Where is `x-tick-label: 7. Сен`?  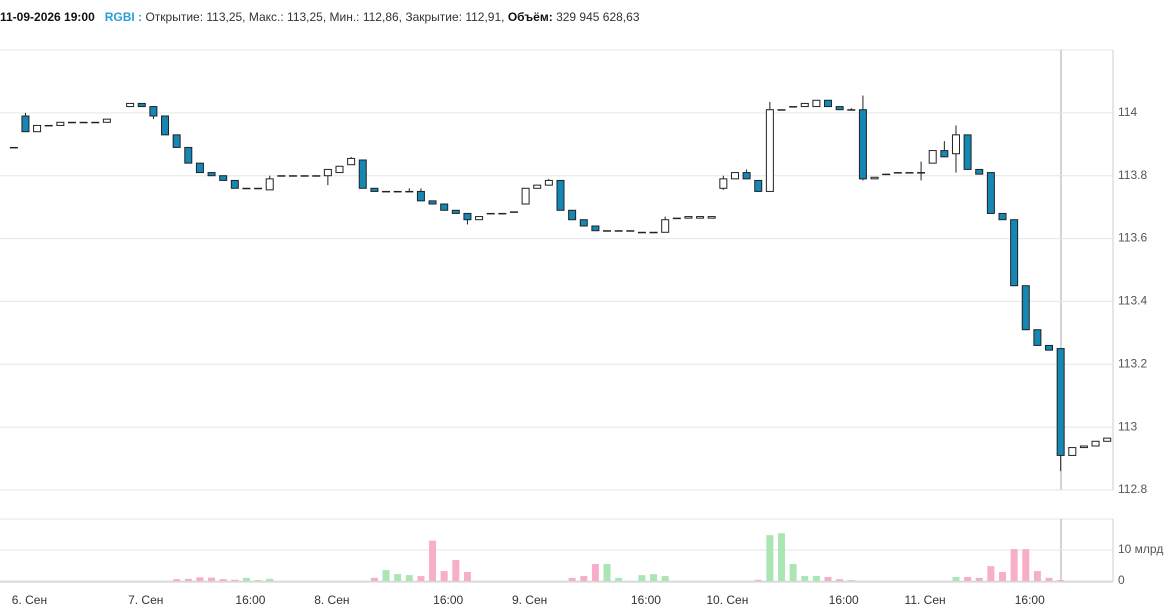
x-tick-label: 7. Сен is located at coordinates (145, 600).